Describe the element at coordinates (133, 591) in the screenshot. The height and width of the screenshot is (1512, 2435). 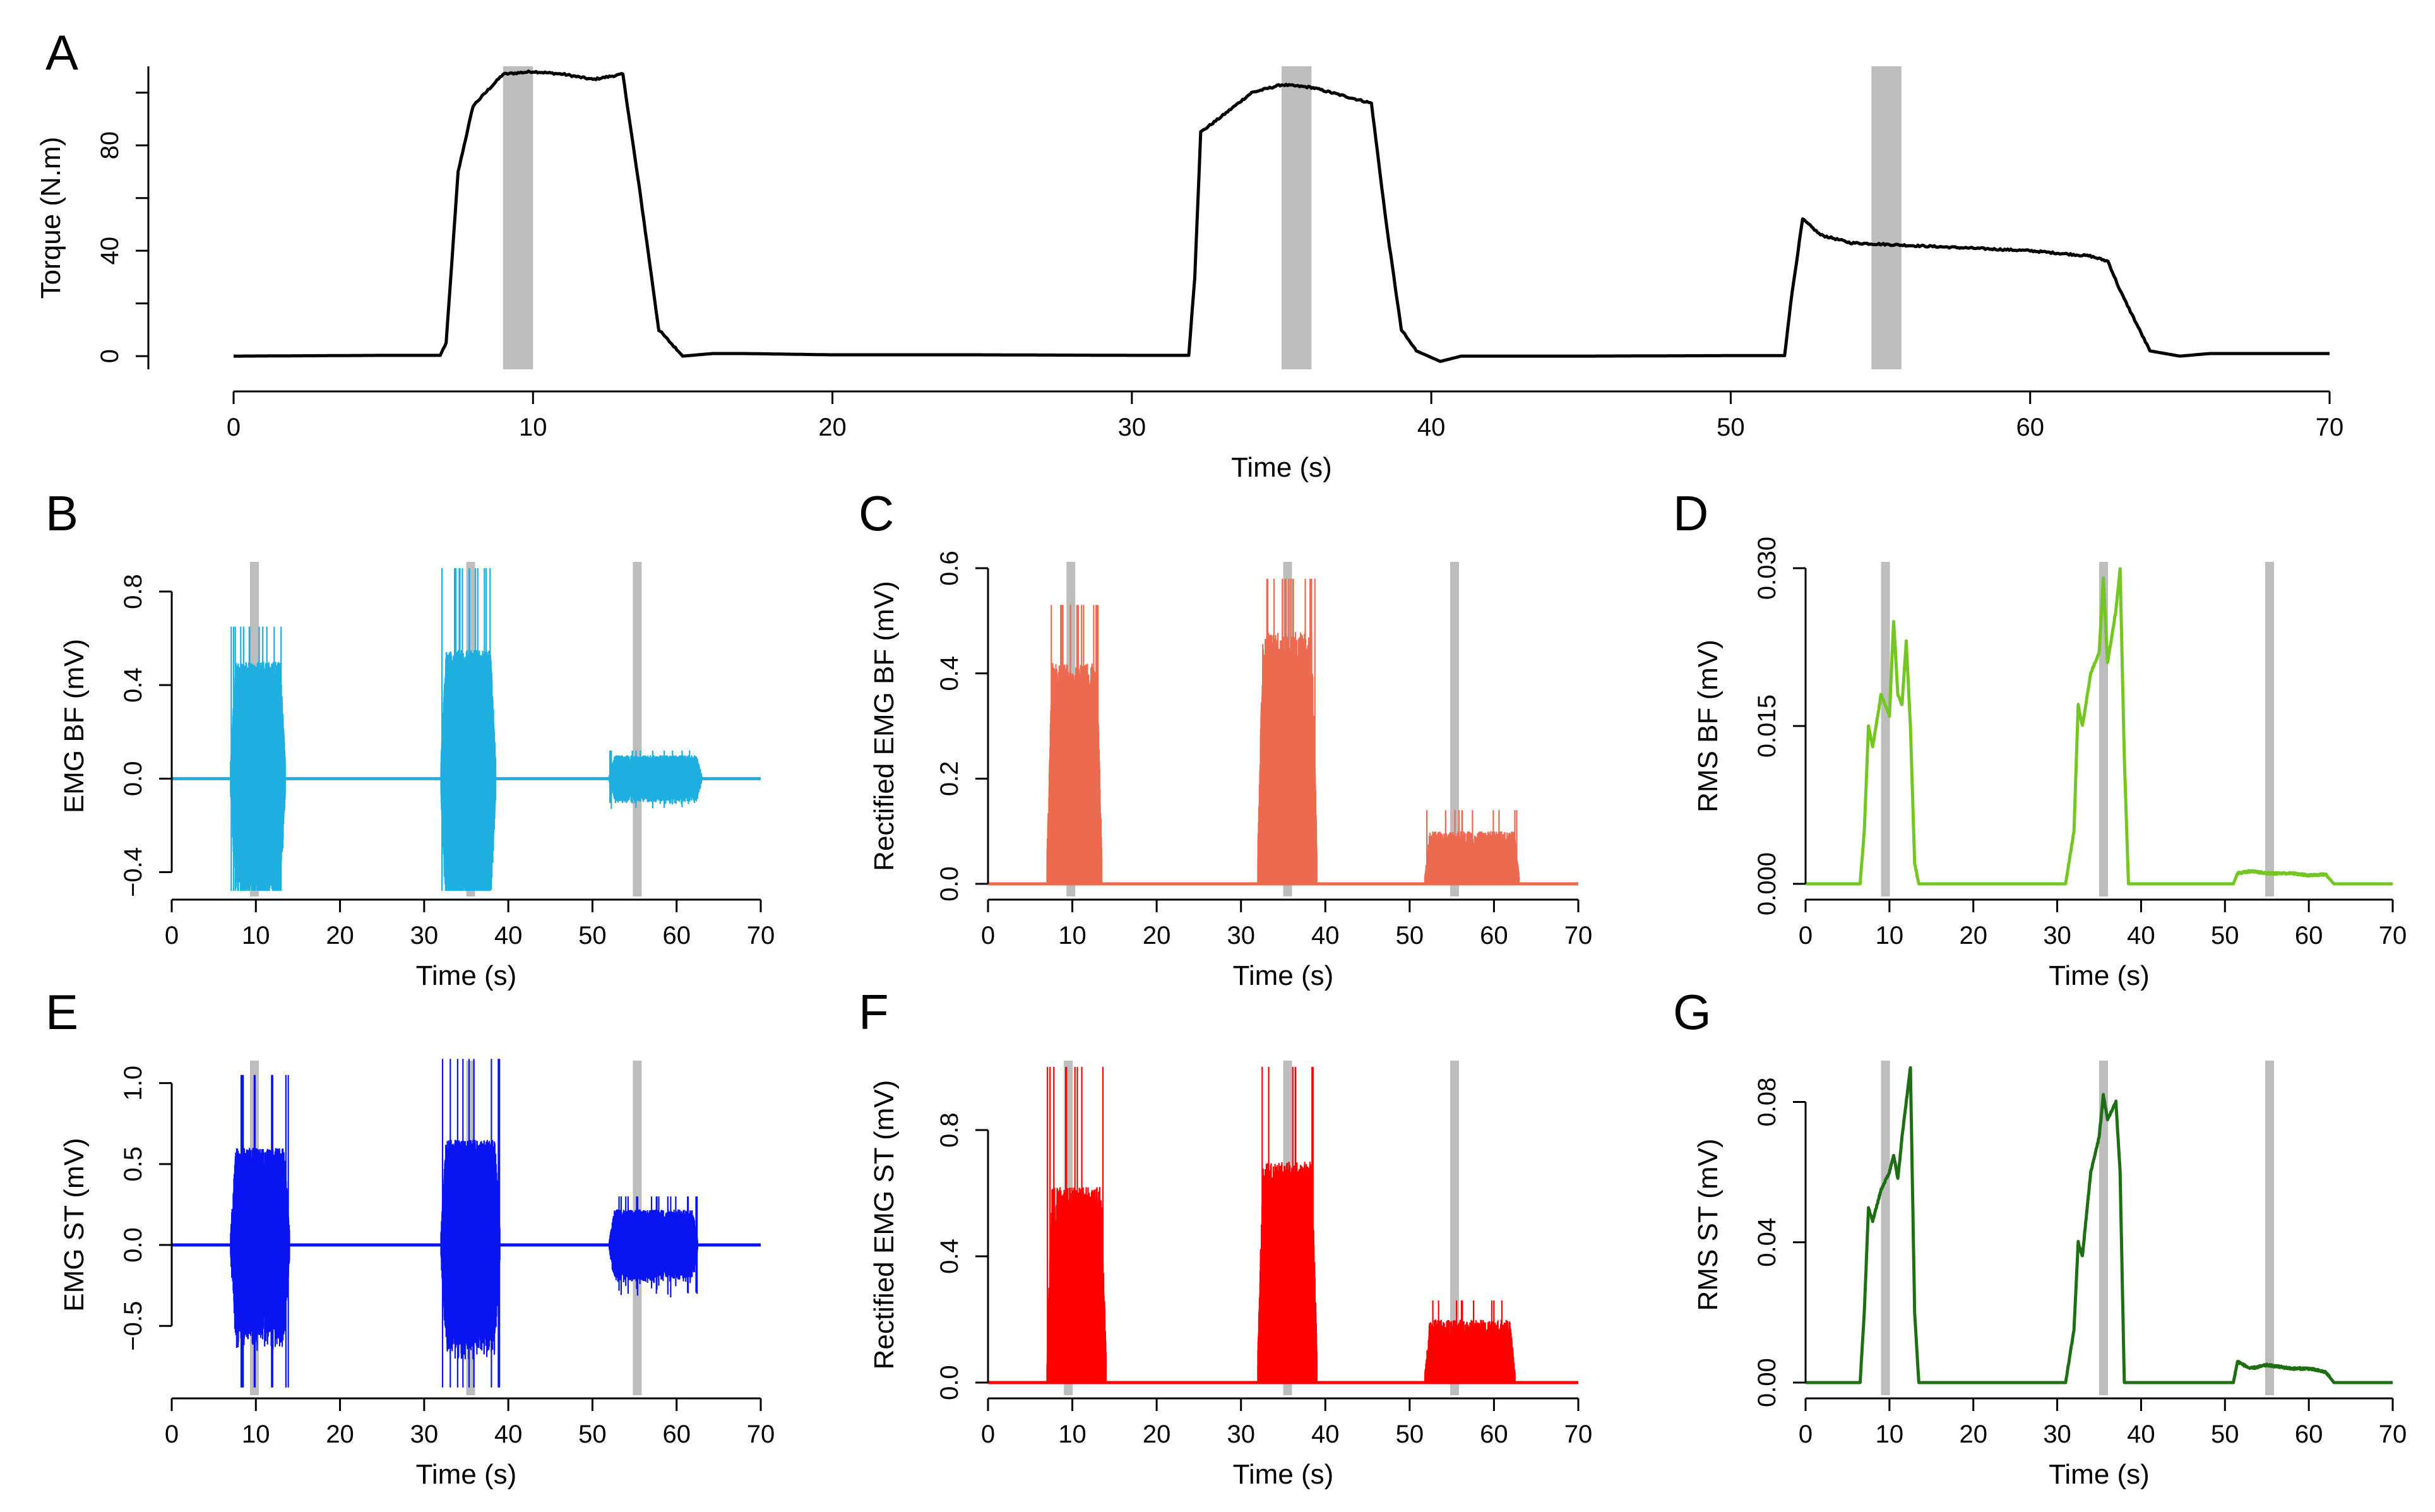
I see `y-tick-label: 0.8` at that location.